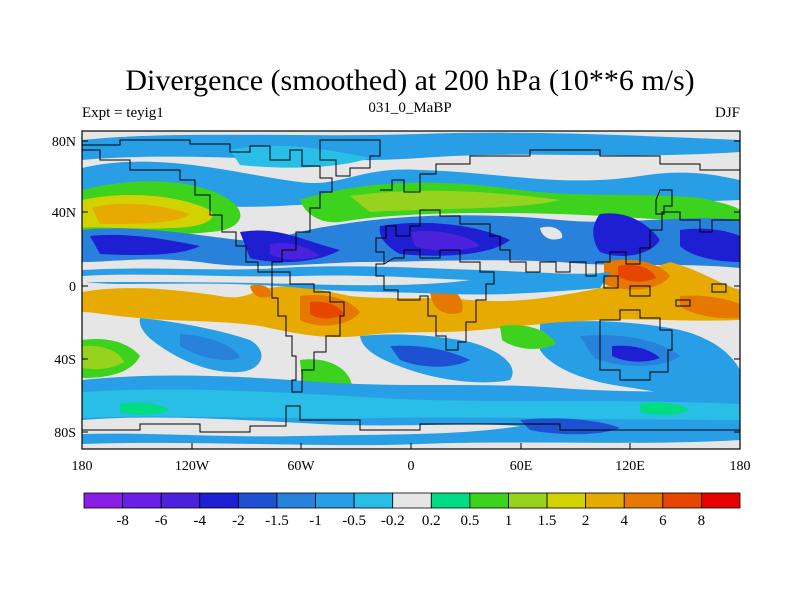 The image size is (800, 600). I want to click on x-tick-label: 0, so click(411, 466).